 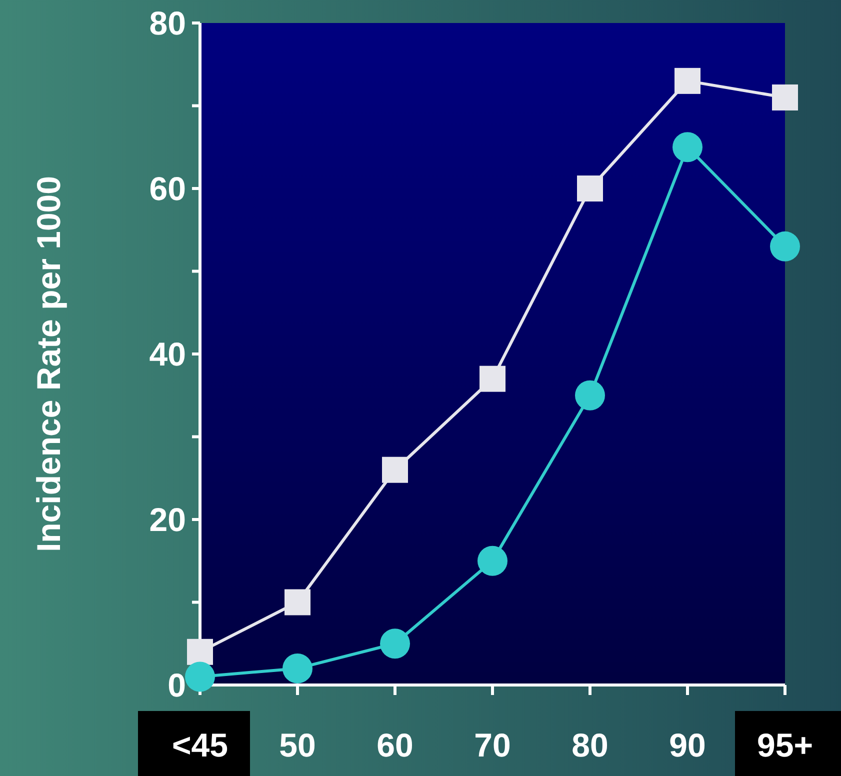 I want to click on y-tick-label: 20, so click(x=167, y=519).